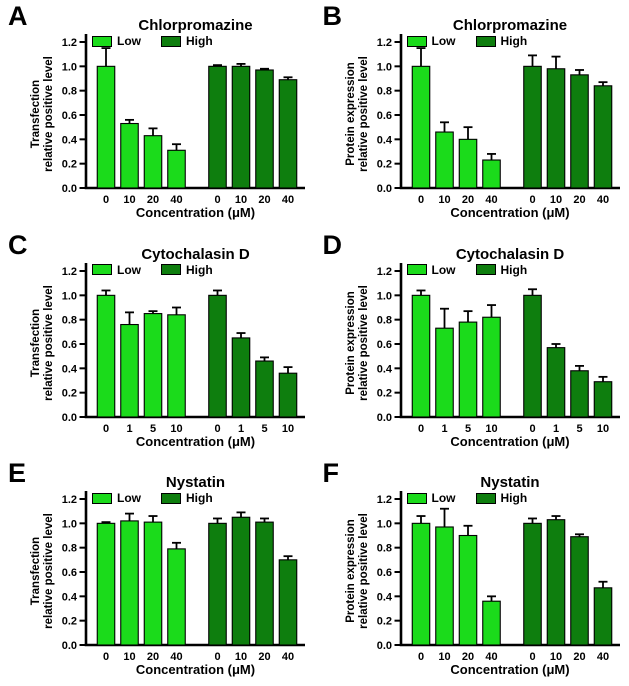 This screenshot has height=686, width=629. What do you see at coordinates (18, 16) in the screenshot?
I see `panel-letter: A` at bounding box center [18, 16].